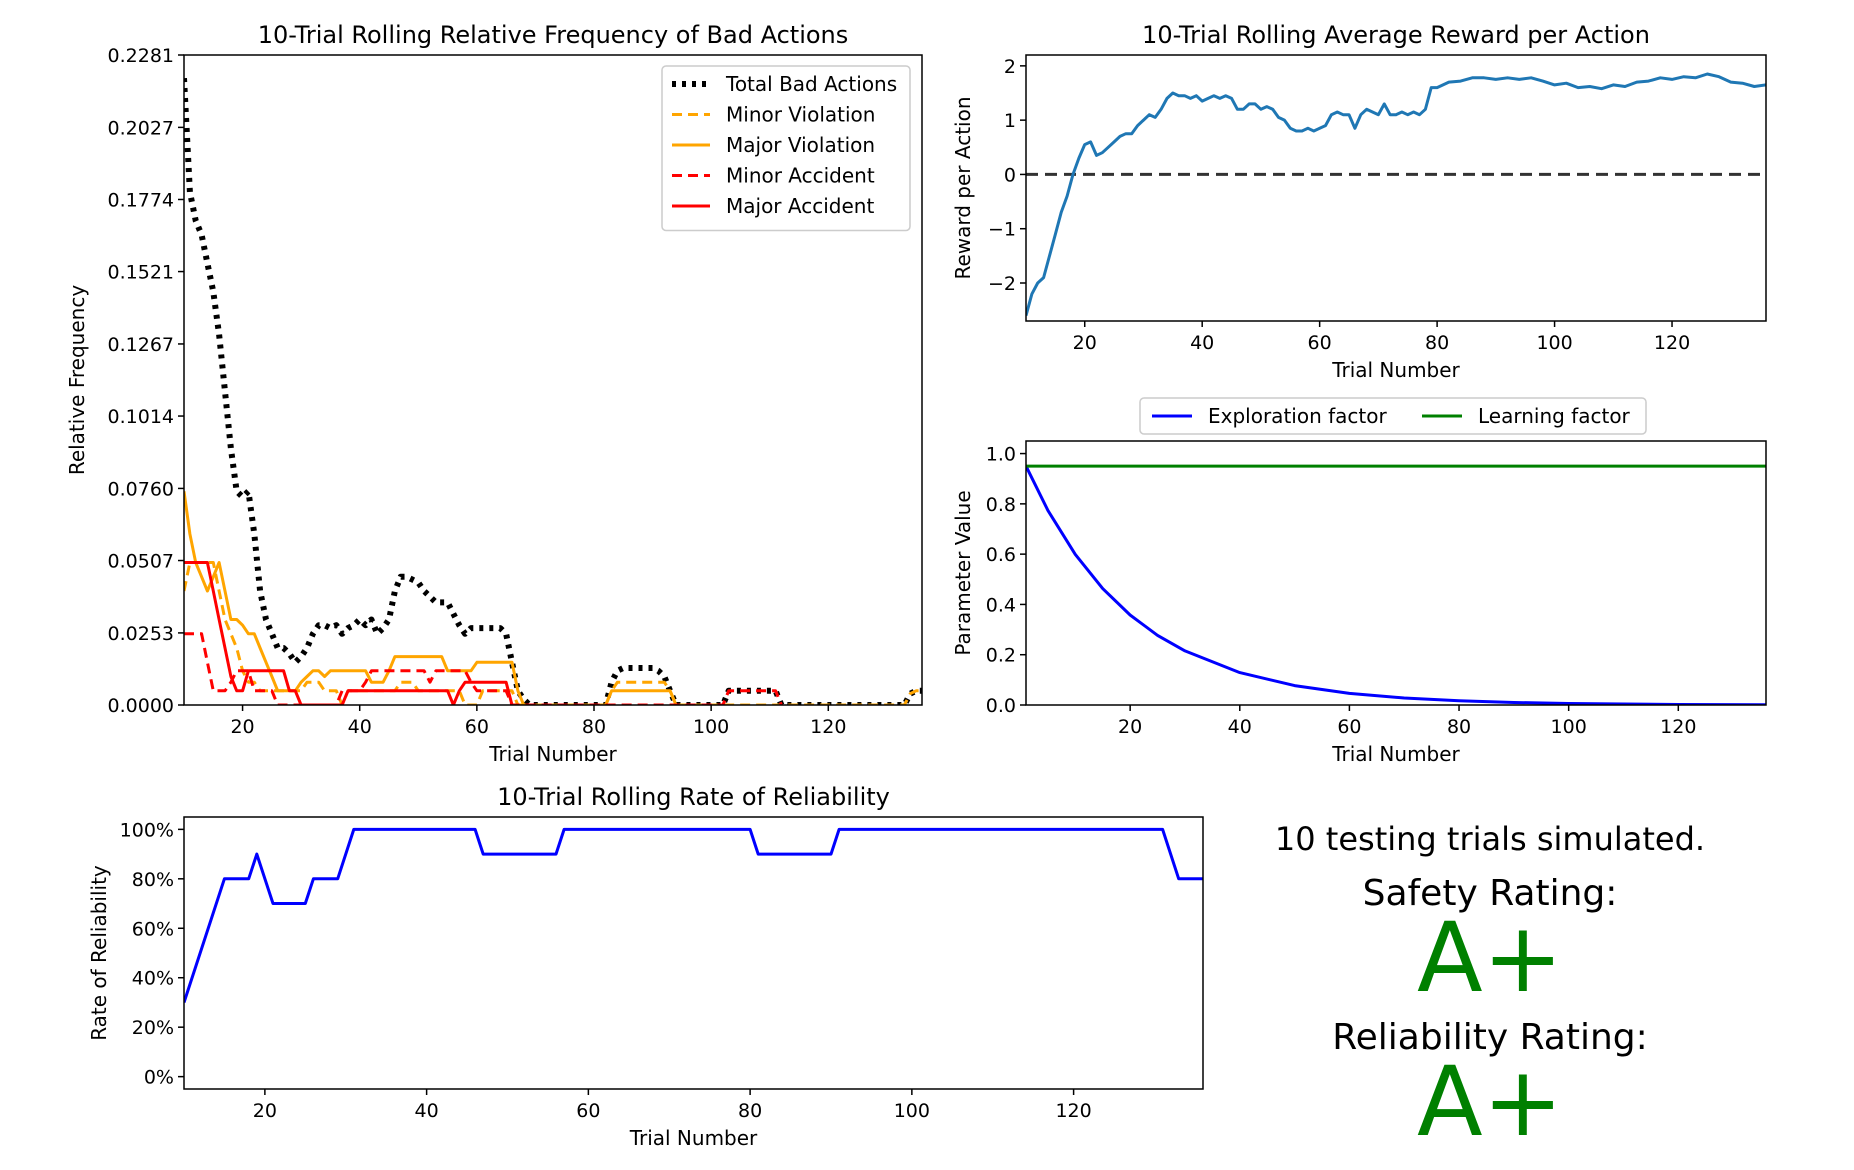 The height and width of the screenshot is (1170, 1854). Describe the element at coordinates (1001, 605) in the screenshot. I see `y-tick-label: 0.4` at that location.